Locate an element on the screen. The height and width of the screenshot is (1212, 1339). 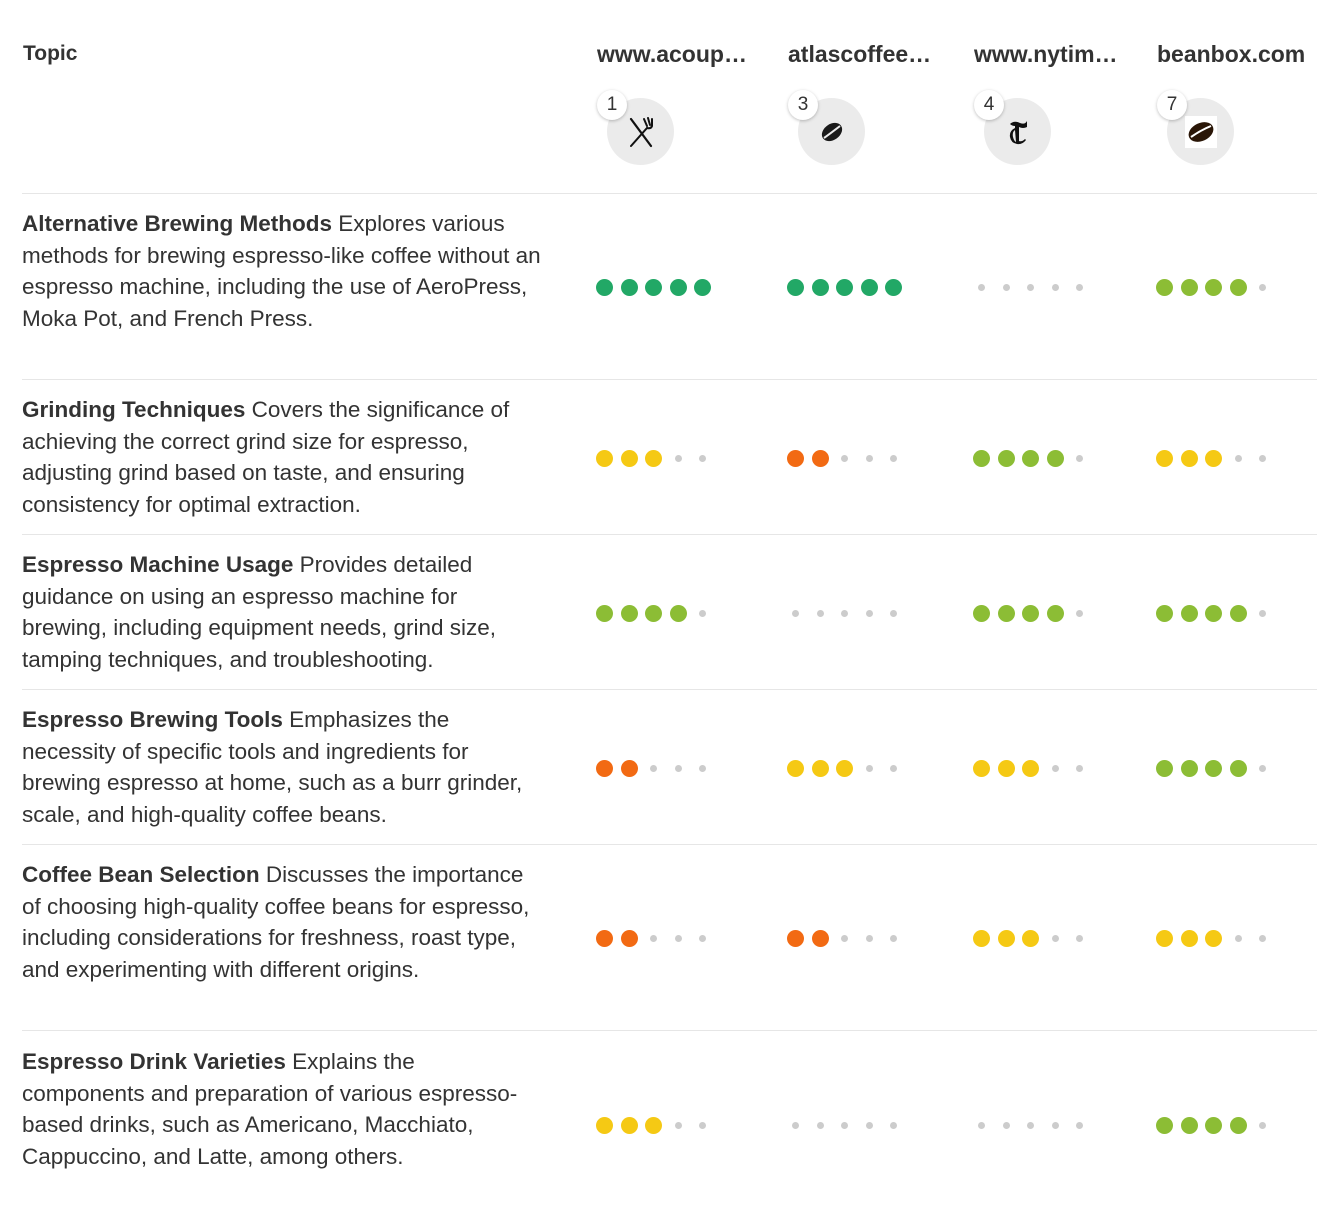
source-column-3: www.nytim… 4 is located at coordinates (1056, 105).